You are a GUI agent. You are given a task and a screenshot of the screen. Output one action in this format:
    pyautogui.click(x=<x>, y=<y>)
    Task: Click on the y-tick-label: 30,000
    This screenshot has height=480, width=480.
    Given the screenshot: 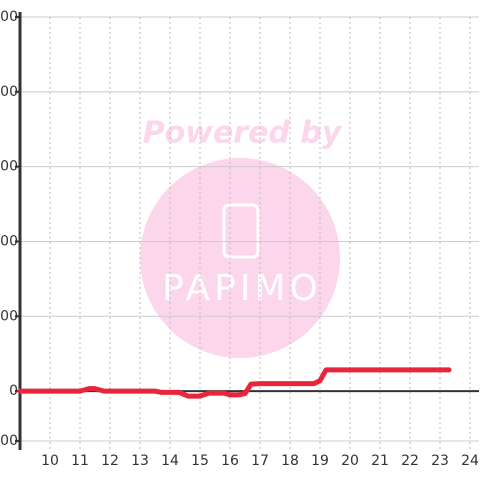 What is the action you would take?
    pyautogui.click(x=9, y=316)
    